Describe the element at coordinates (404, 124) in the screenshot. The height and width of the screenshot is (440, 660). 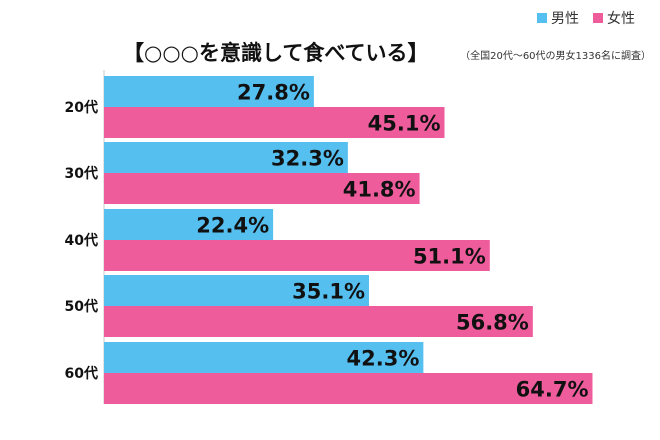
I see `data-label-female: 45.1%` at that location.